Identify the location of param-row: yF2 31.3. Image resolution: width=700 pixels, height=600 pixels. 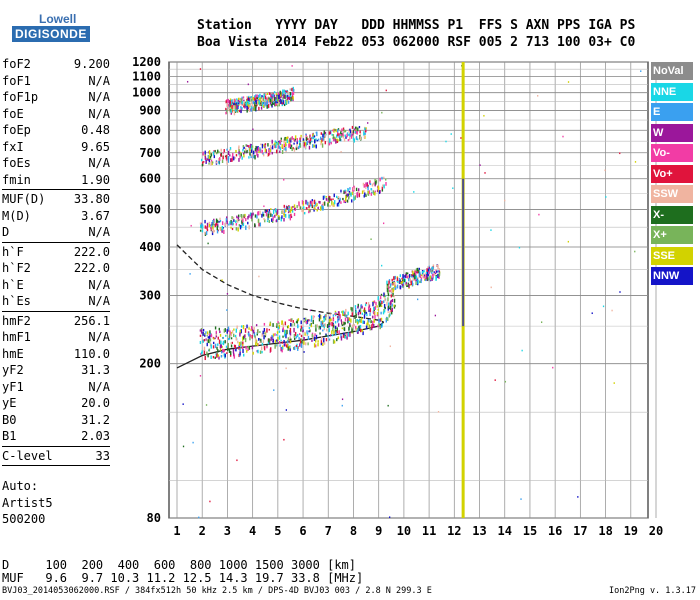
(56, 370).